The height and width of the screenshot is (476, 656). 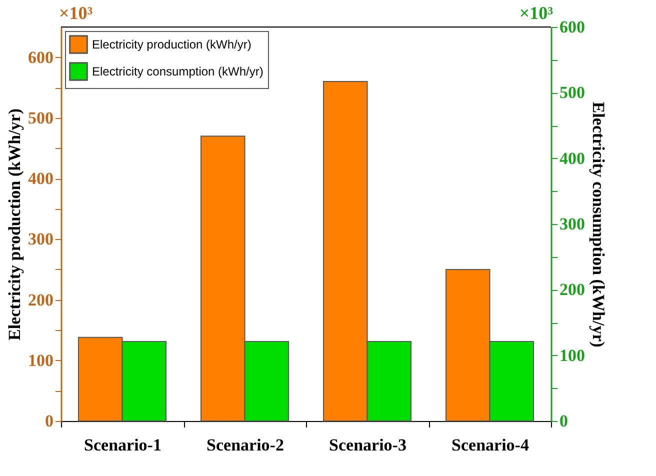 What do you see at coordinates (598, 225) in the screenshot?
I see `y2-axis-title: Electricity consumption (kWh/yr)` at bounding box center [598, 225].